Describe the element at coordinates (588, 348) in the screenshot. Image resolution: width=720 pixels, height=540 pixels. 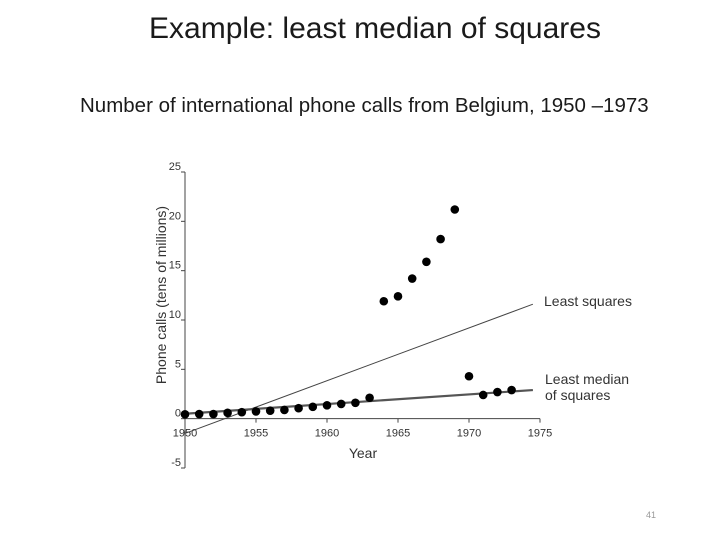
I see `chart-labels: Least squares Least median of squares` at that location.